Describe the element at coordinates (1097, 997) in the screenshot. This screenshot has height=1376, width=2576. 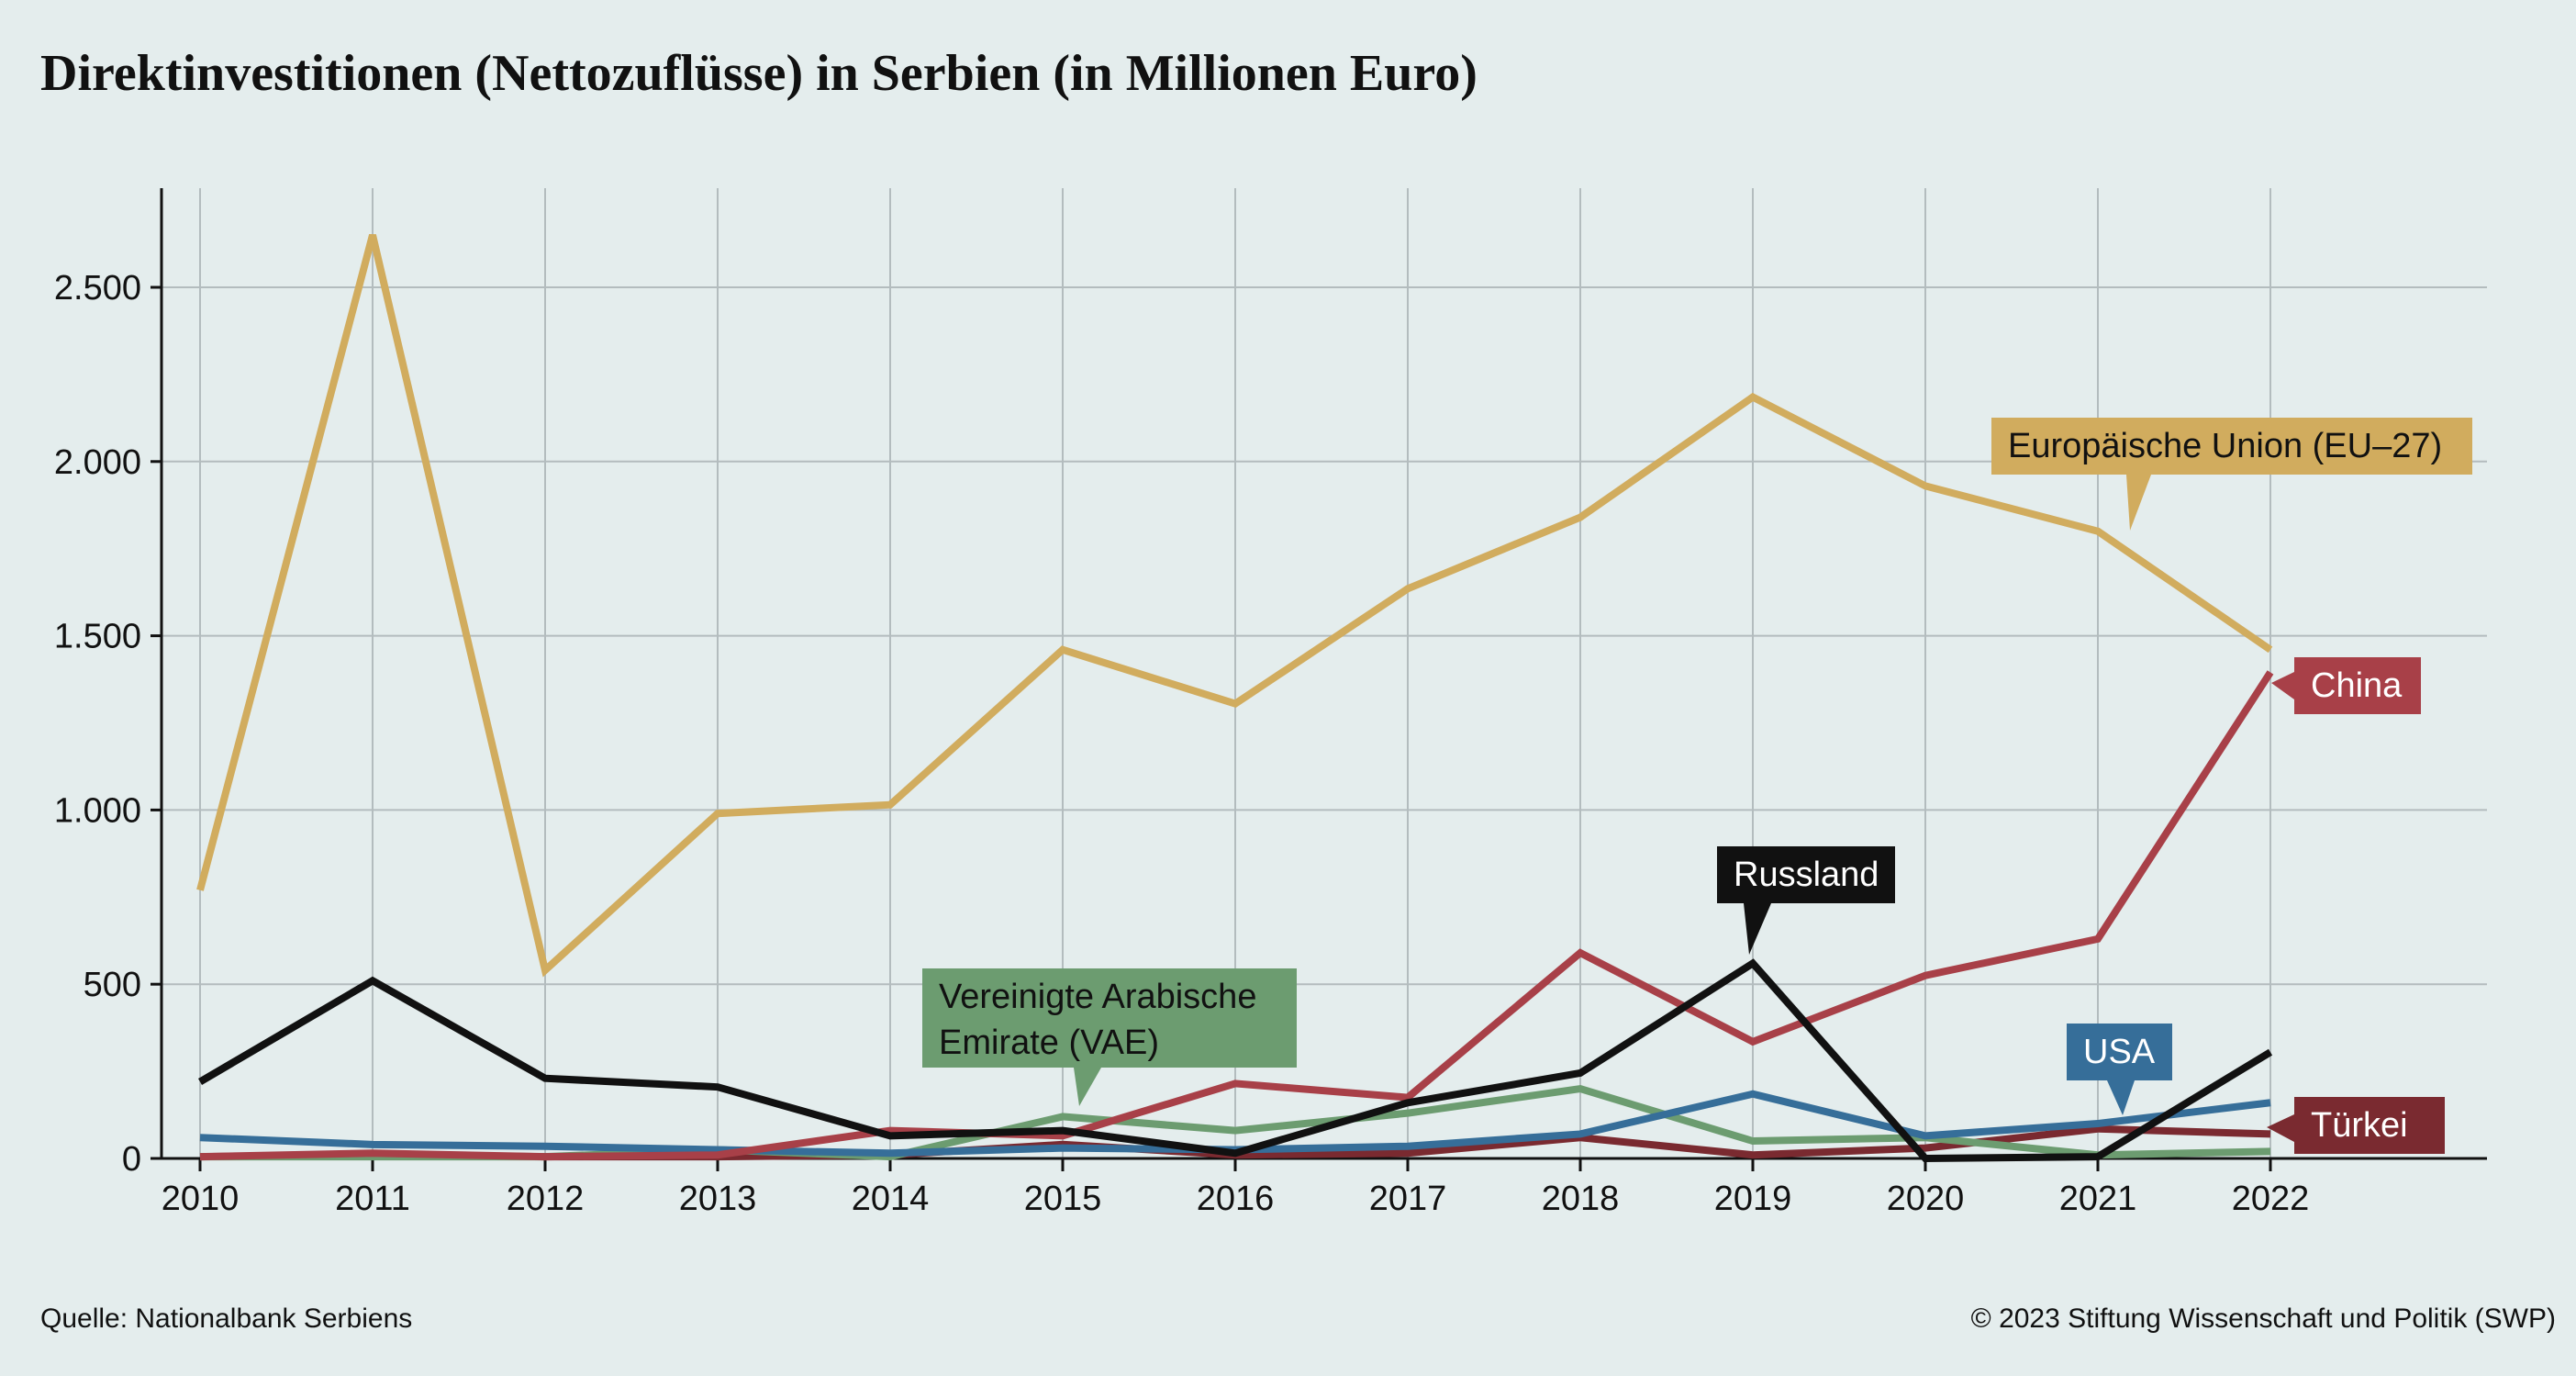
I see `label-text: Vereinigte Arabische` at that location.